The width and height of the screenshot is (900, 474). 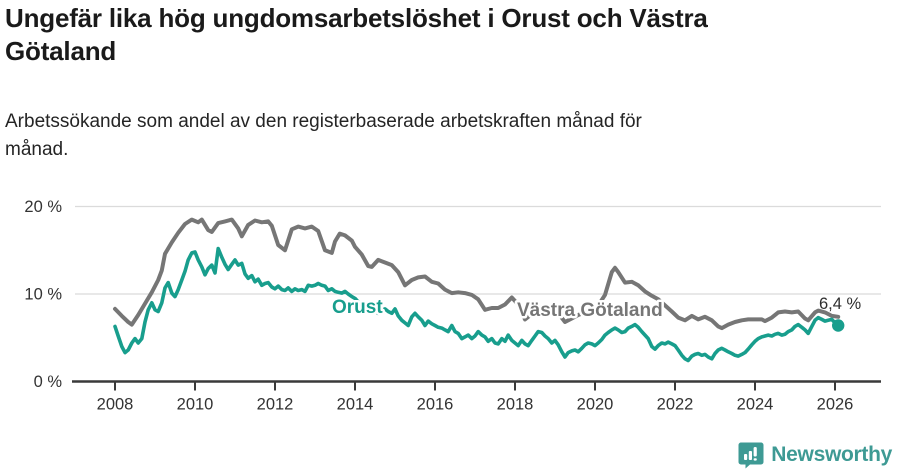 What do you see at coordinates (595, 405) in the screenshot?
I see `x-axis-tick-label: 2020` at bounding box center [595, 405].